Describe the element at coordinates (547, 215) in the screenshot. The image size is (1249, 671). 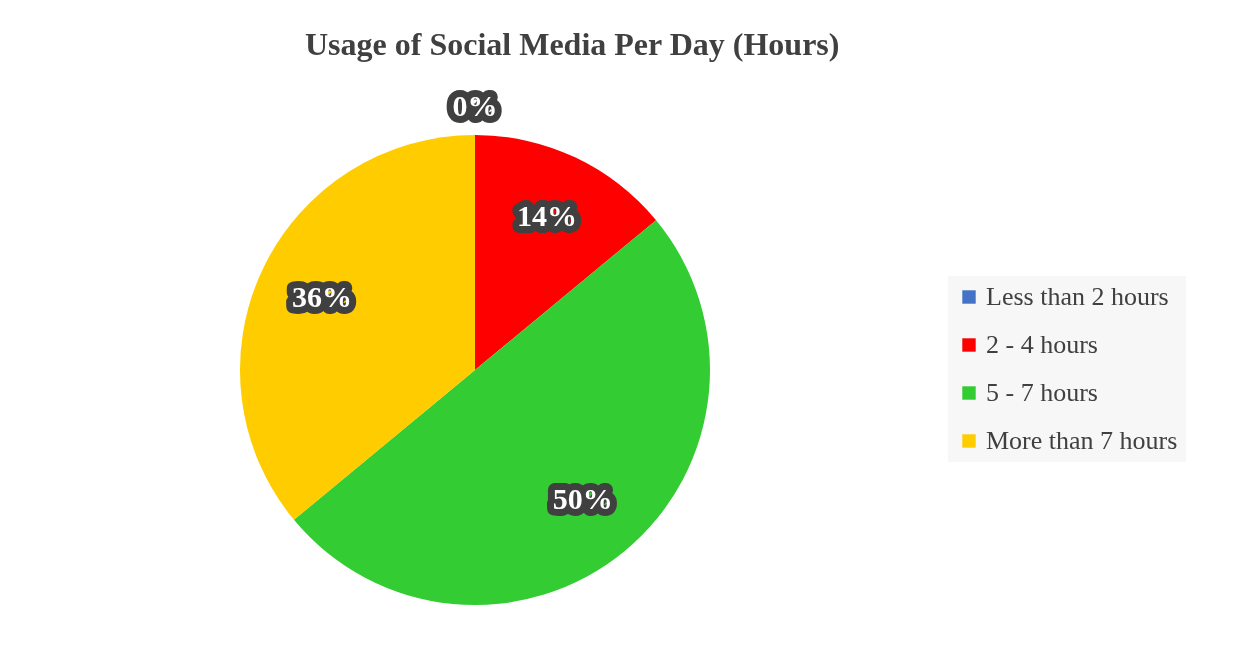
I see `data-label: 14%` at that location.